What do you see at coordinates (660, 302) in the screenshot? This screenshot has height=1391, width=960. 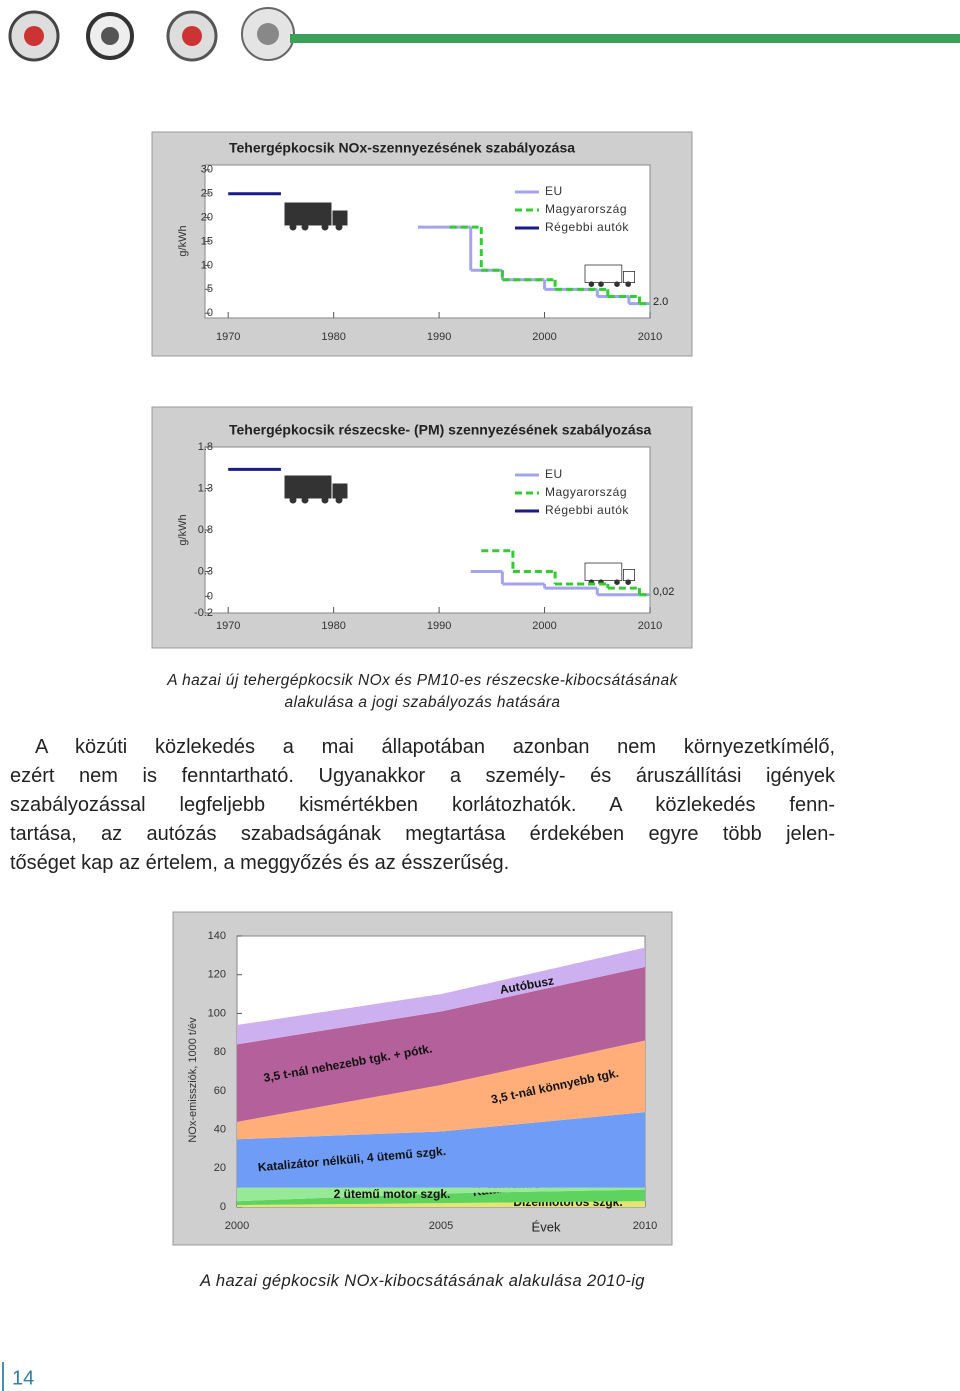 I see `annotation: 2.0` at bounding box center [660, 302].